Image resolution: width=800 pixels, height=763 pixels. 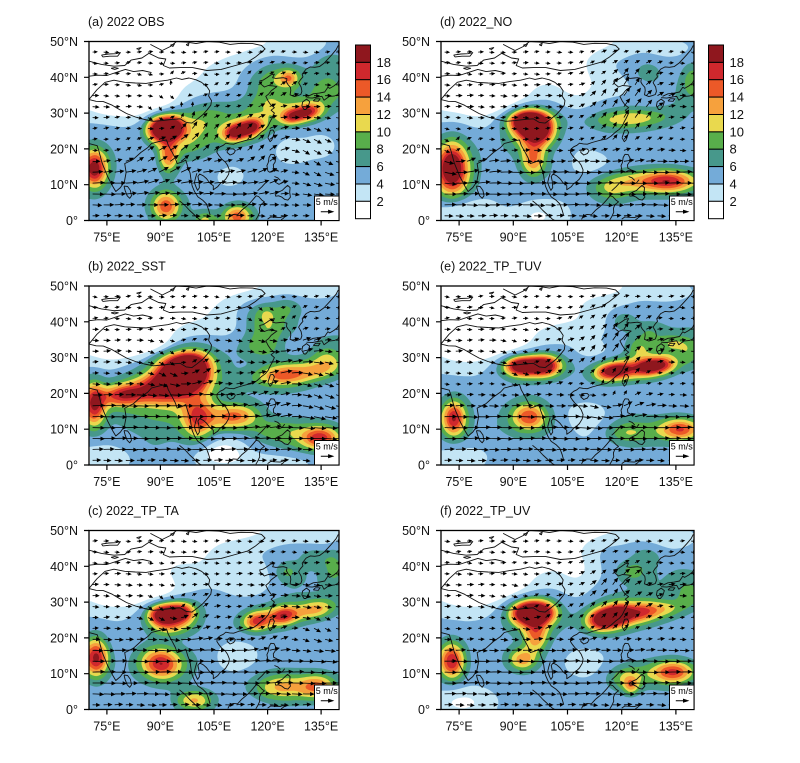 I want to click on svg-text: (c) 2022_TP_TA, so click(x=133, y=511).